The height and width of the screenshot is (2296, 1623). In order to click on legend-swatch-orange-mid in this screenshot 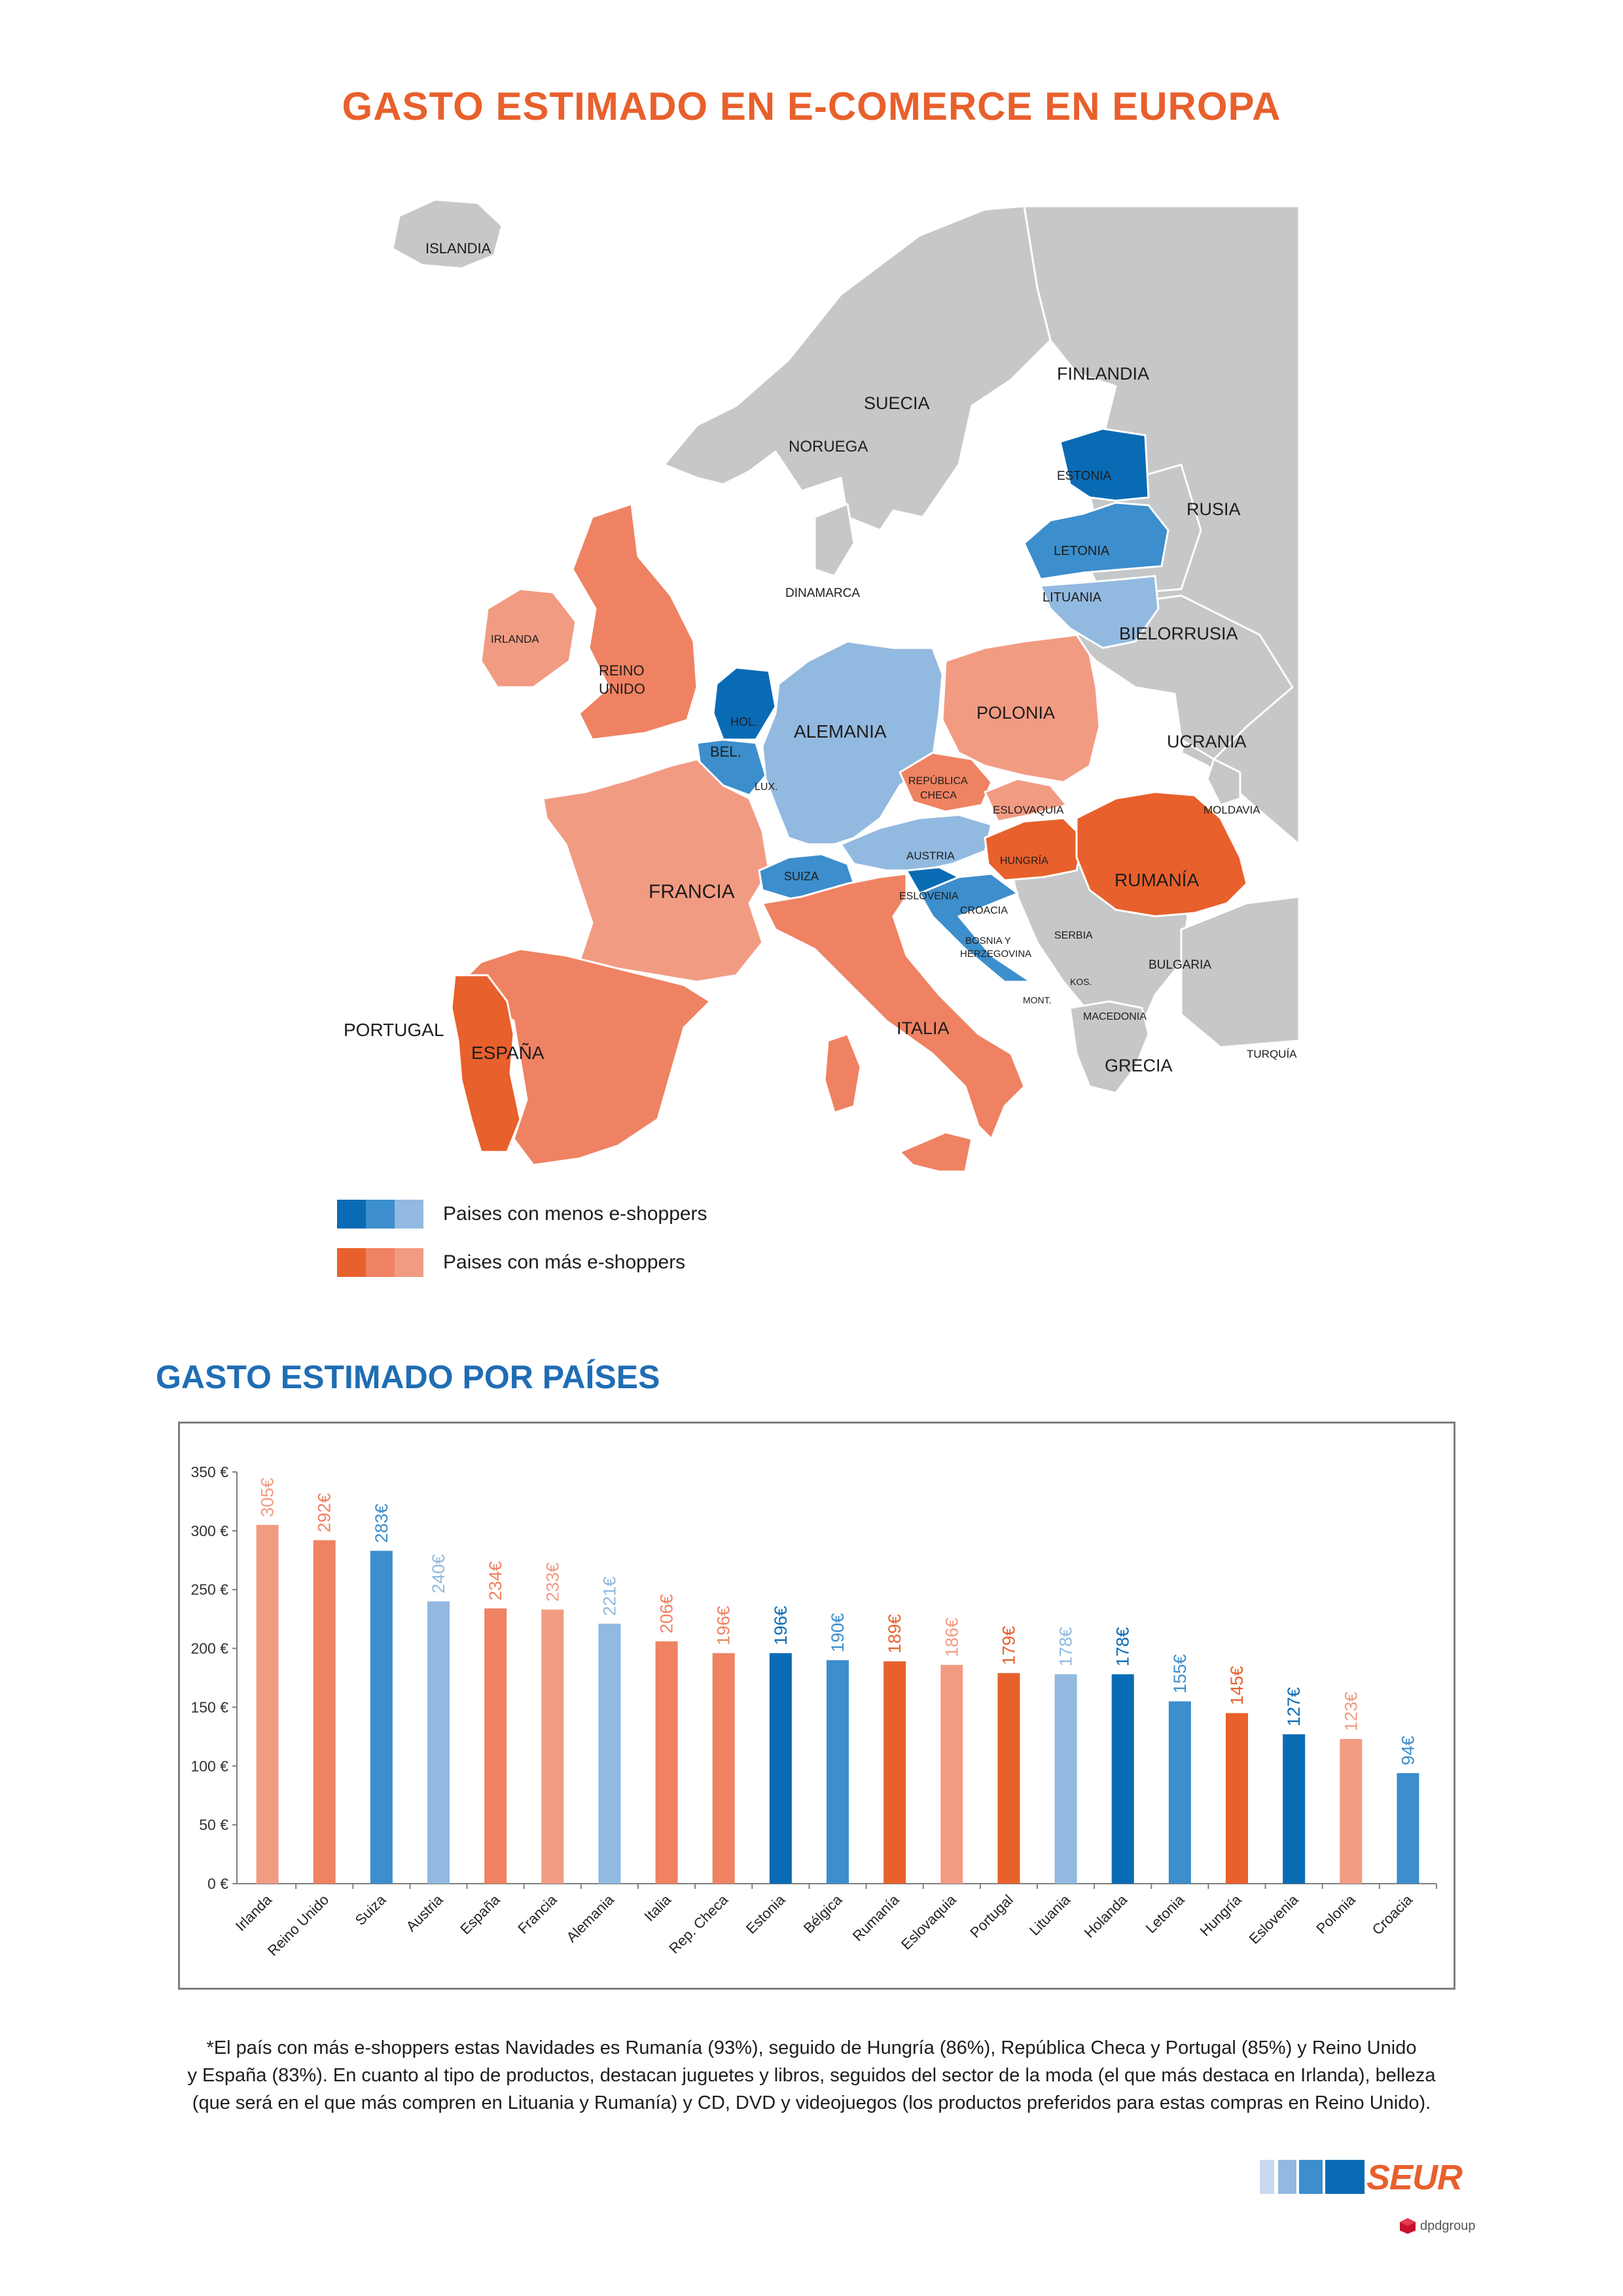, I will do `click(380, 1262)`.